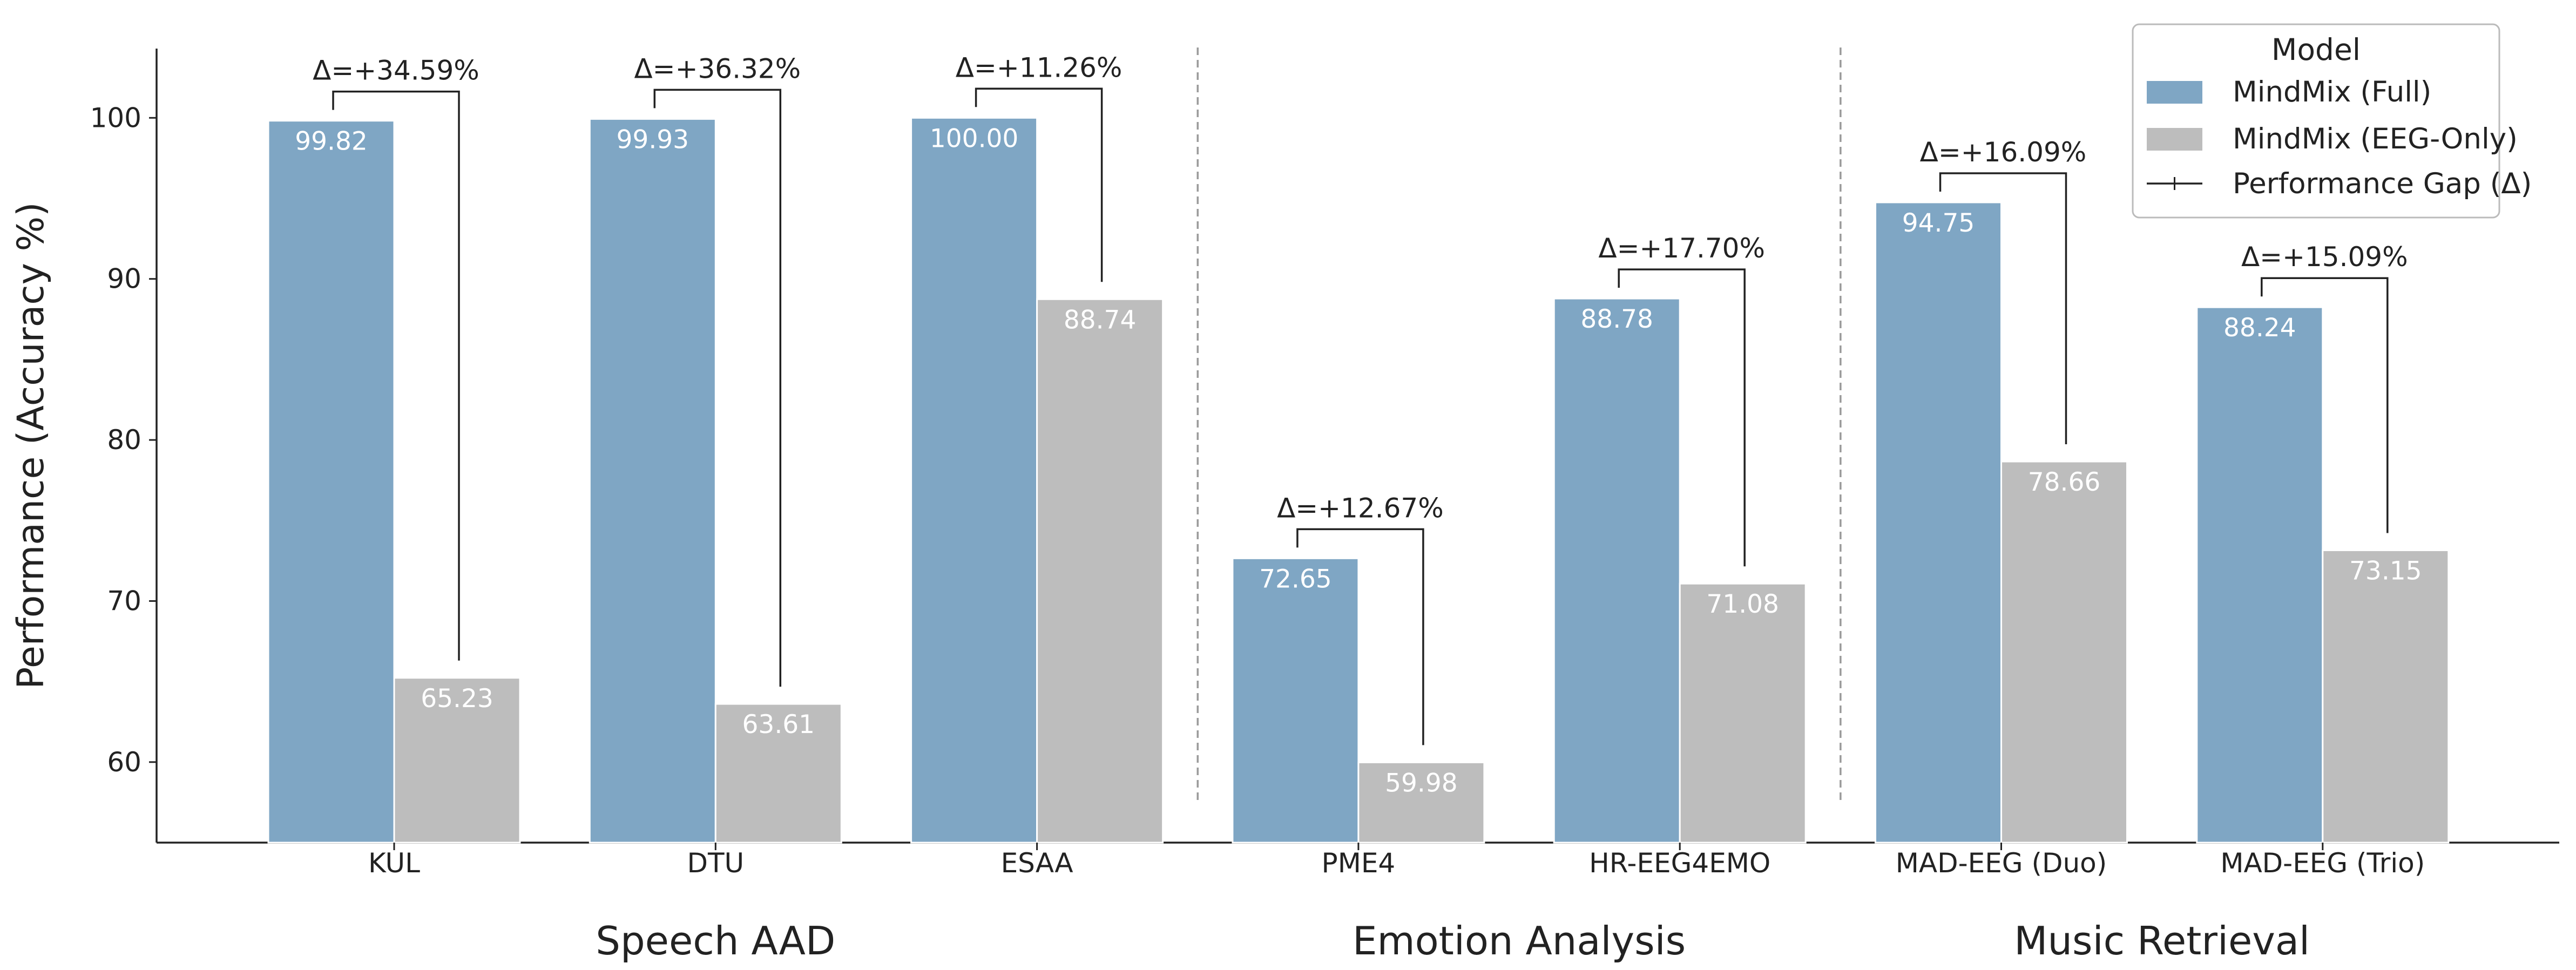  Describe the element at coordinates (716, 941) in the screenshot. I see `group-label: Speech AAD` at that location.